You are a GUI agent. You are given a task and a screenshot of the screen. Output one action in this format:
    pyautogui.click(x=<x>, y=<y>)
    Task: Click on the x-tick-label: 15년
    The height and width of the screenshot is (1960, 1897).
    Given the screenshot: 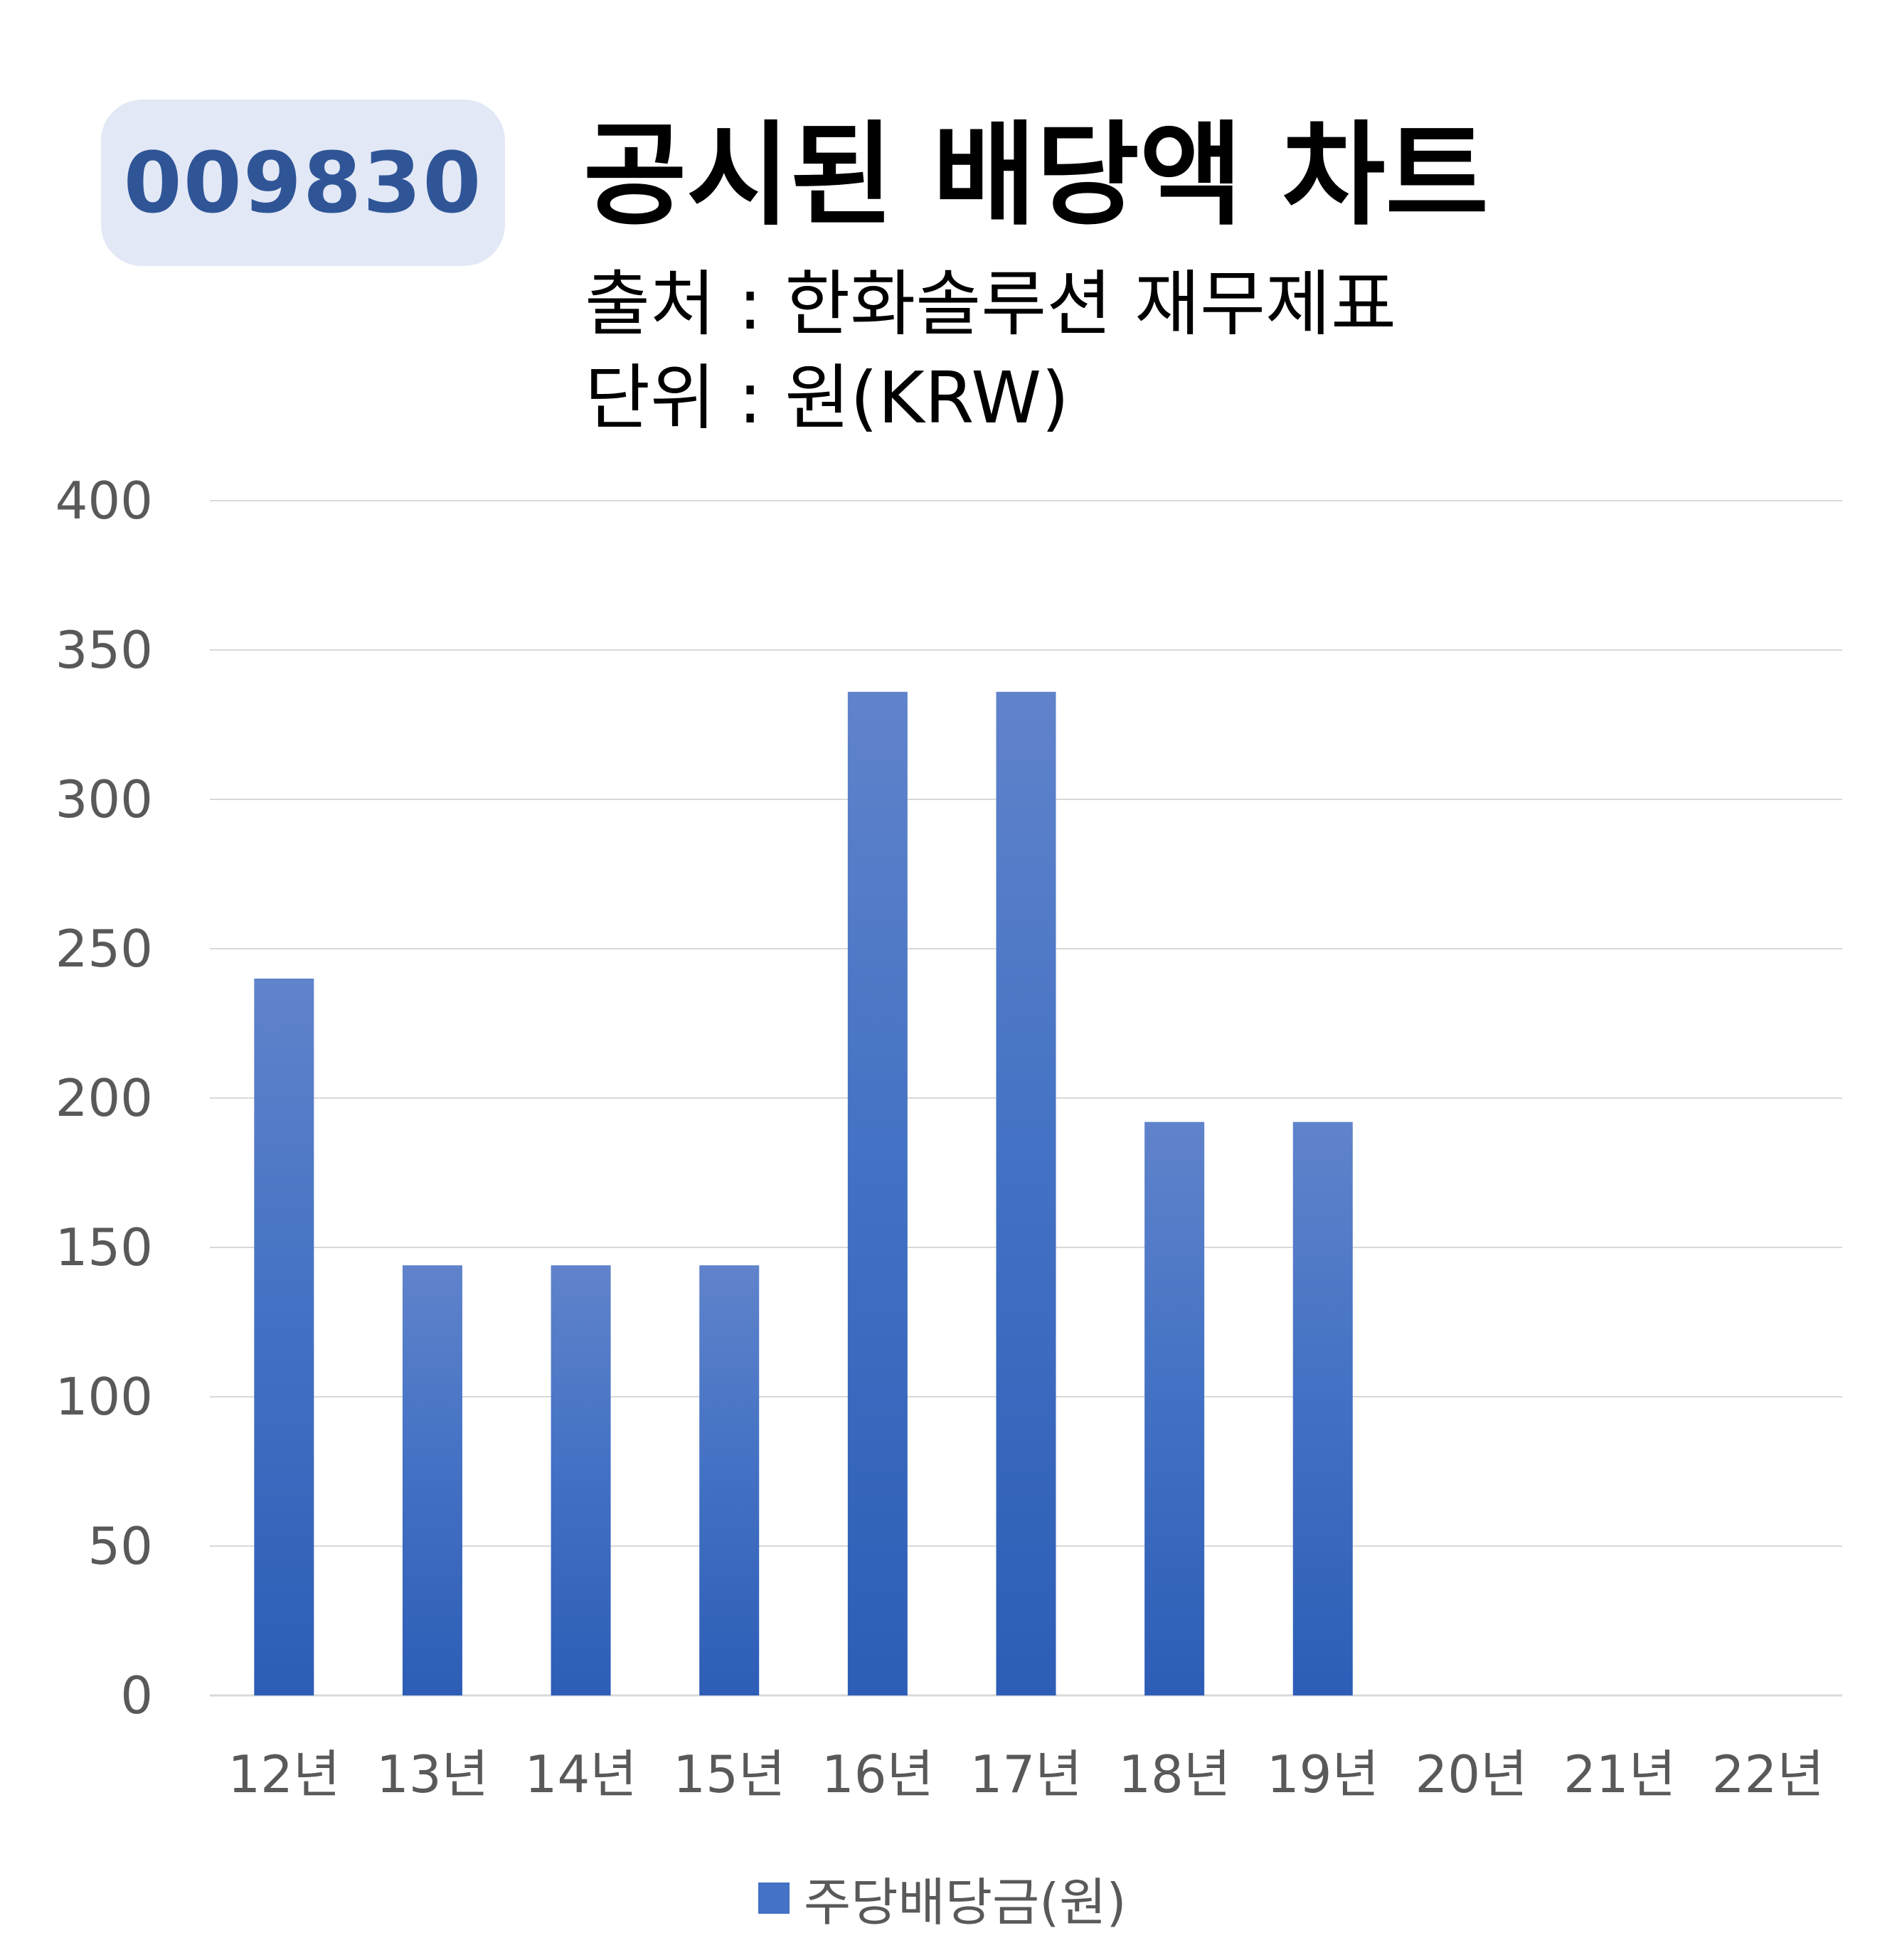 What is the action you would take?
    pyautogui.click(x=729, y=1774)
    